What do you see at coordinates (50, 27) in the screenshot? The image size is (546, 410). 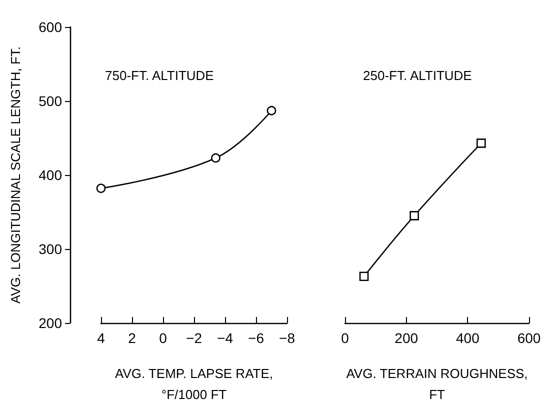 I see `y-tick-label: 600` at bounding box center [50, 27].